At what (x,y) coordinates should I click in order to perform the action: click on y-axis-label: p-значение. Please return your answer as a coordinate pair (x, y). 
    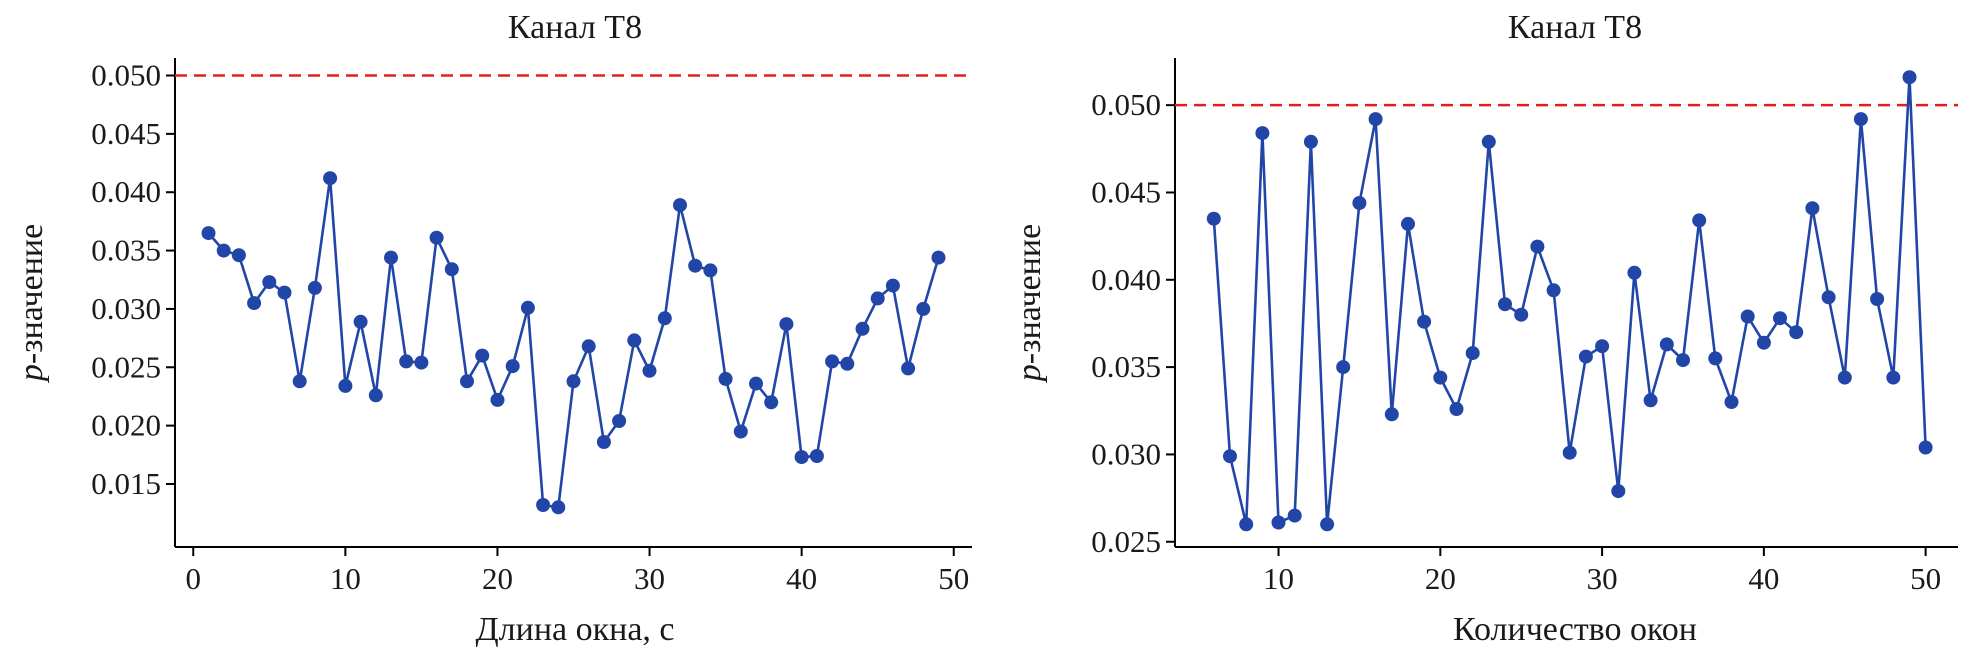
    Looking at the image, I should click on (31, 303).